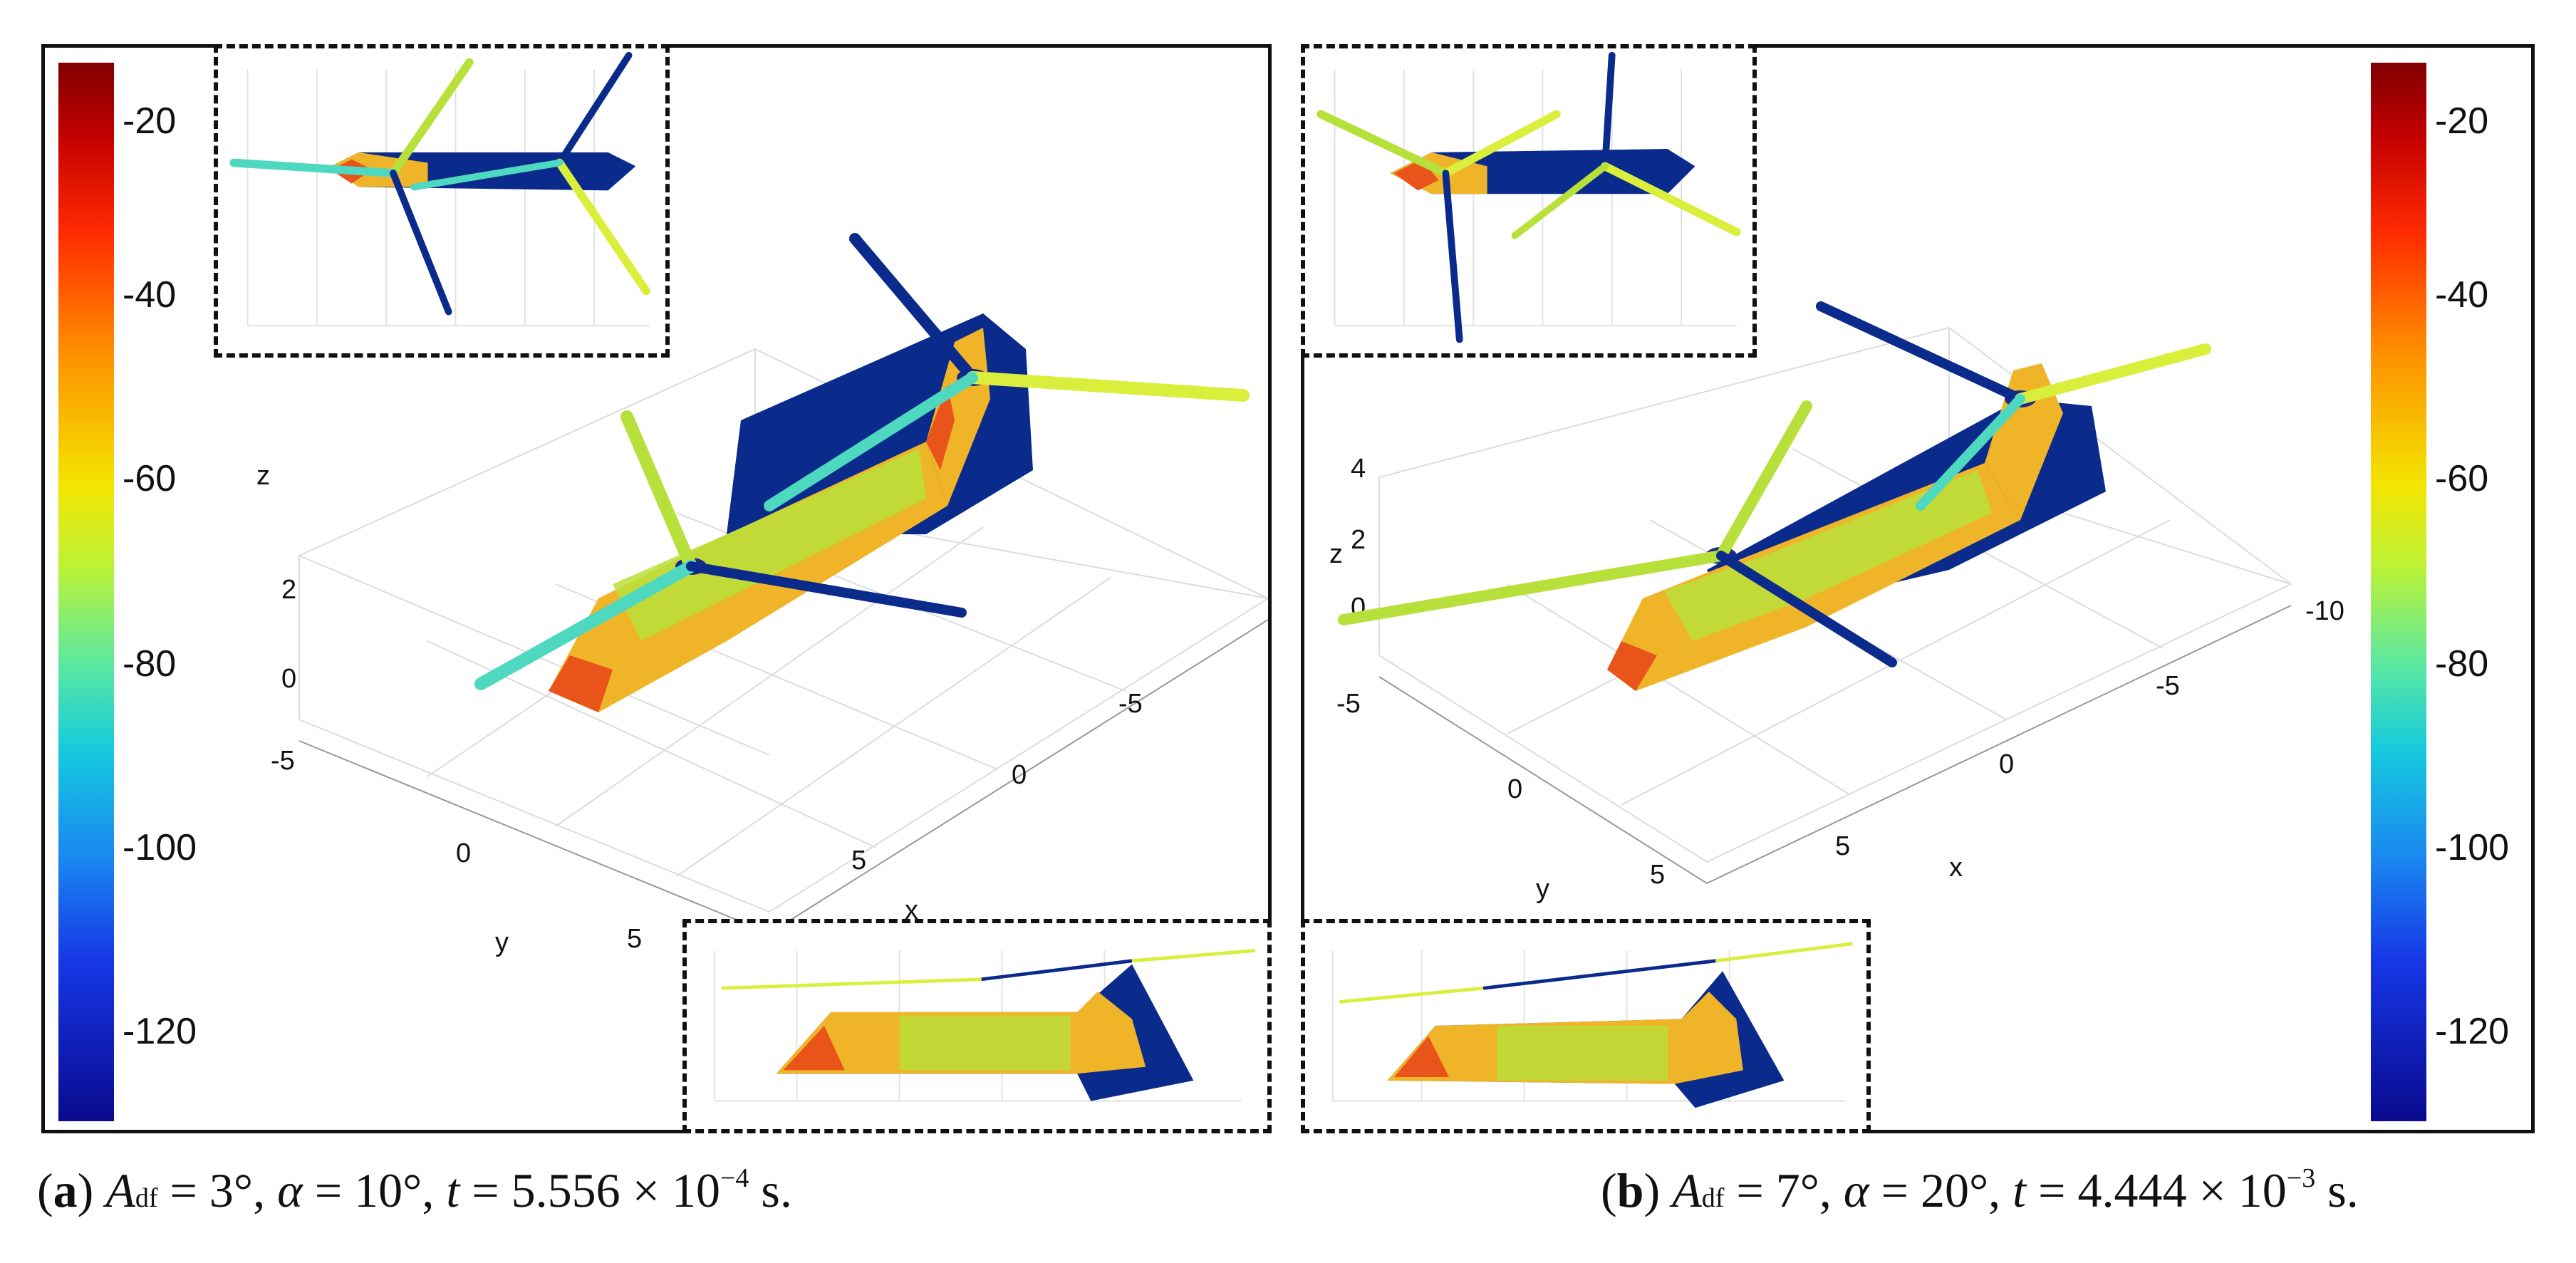  What do you see at coordinates (2462, 121) in the screenshot?
I see `colorbar-b-tick: -20` at bounding box center [2462, 121].